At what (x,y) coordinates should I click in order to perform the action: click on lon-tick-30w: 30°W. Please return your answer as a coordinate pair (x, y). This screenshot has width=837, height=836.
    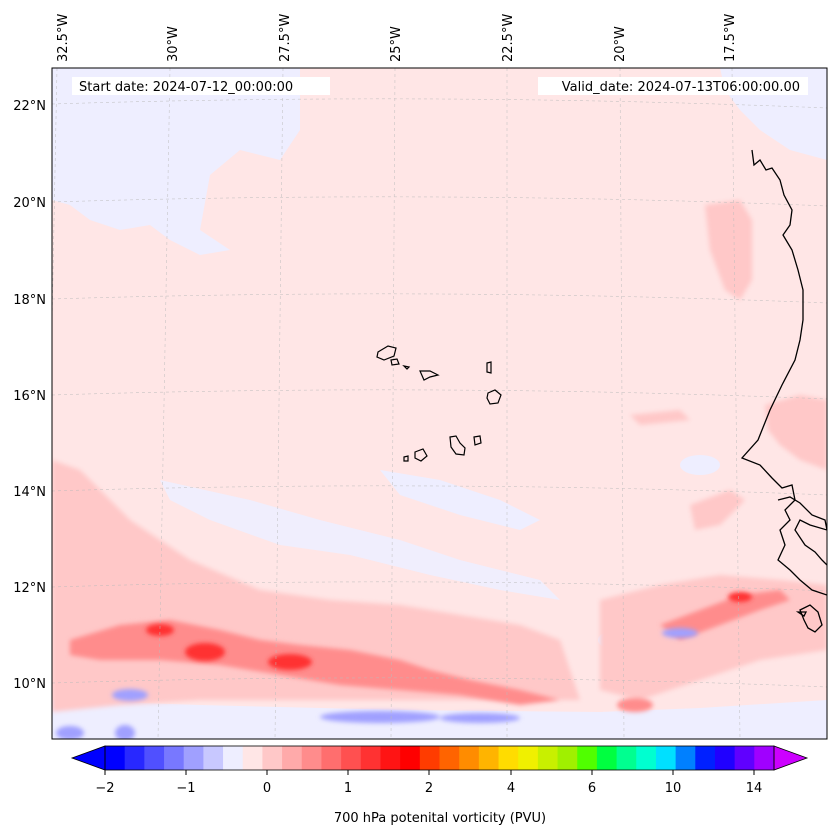
    Looking at the image, I should click on (173, 44).